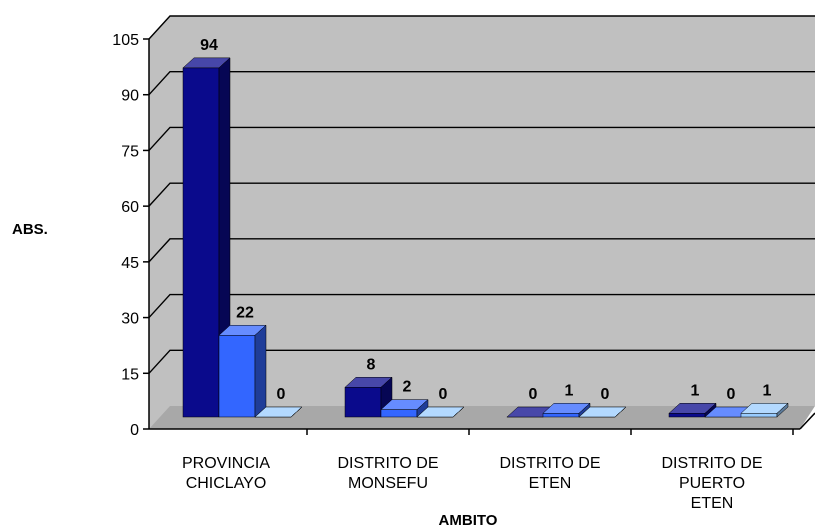 The width and height of the screenshot is (815, 529). What do you see at coordinates (130, 263) in the screenshot?
I see `y-tick-label: 45` at bounding box center [130, 263].